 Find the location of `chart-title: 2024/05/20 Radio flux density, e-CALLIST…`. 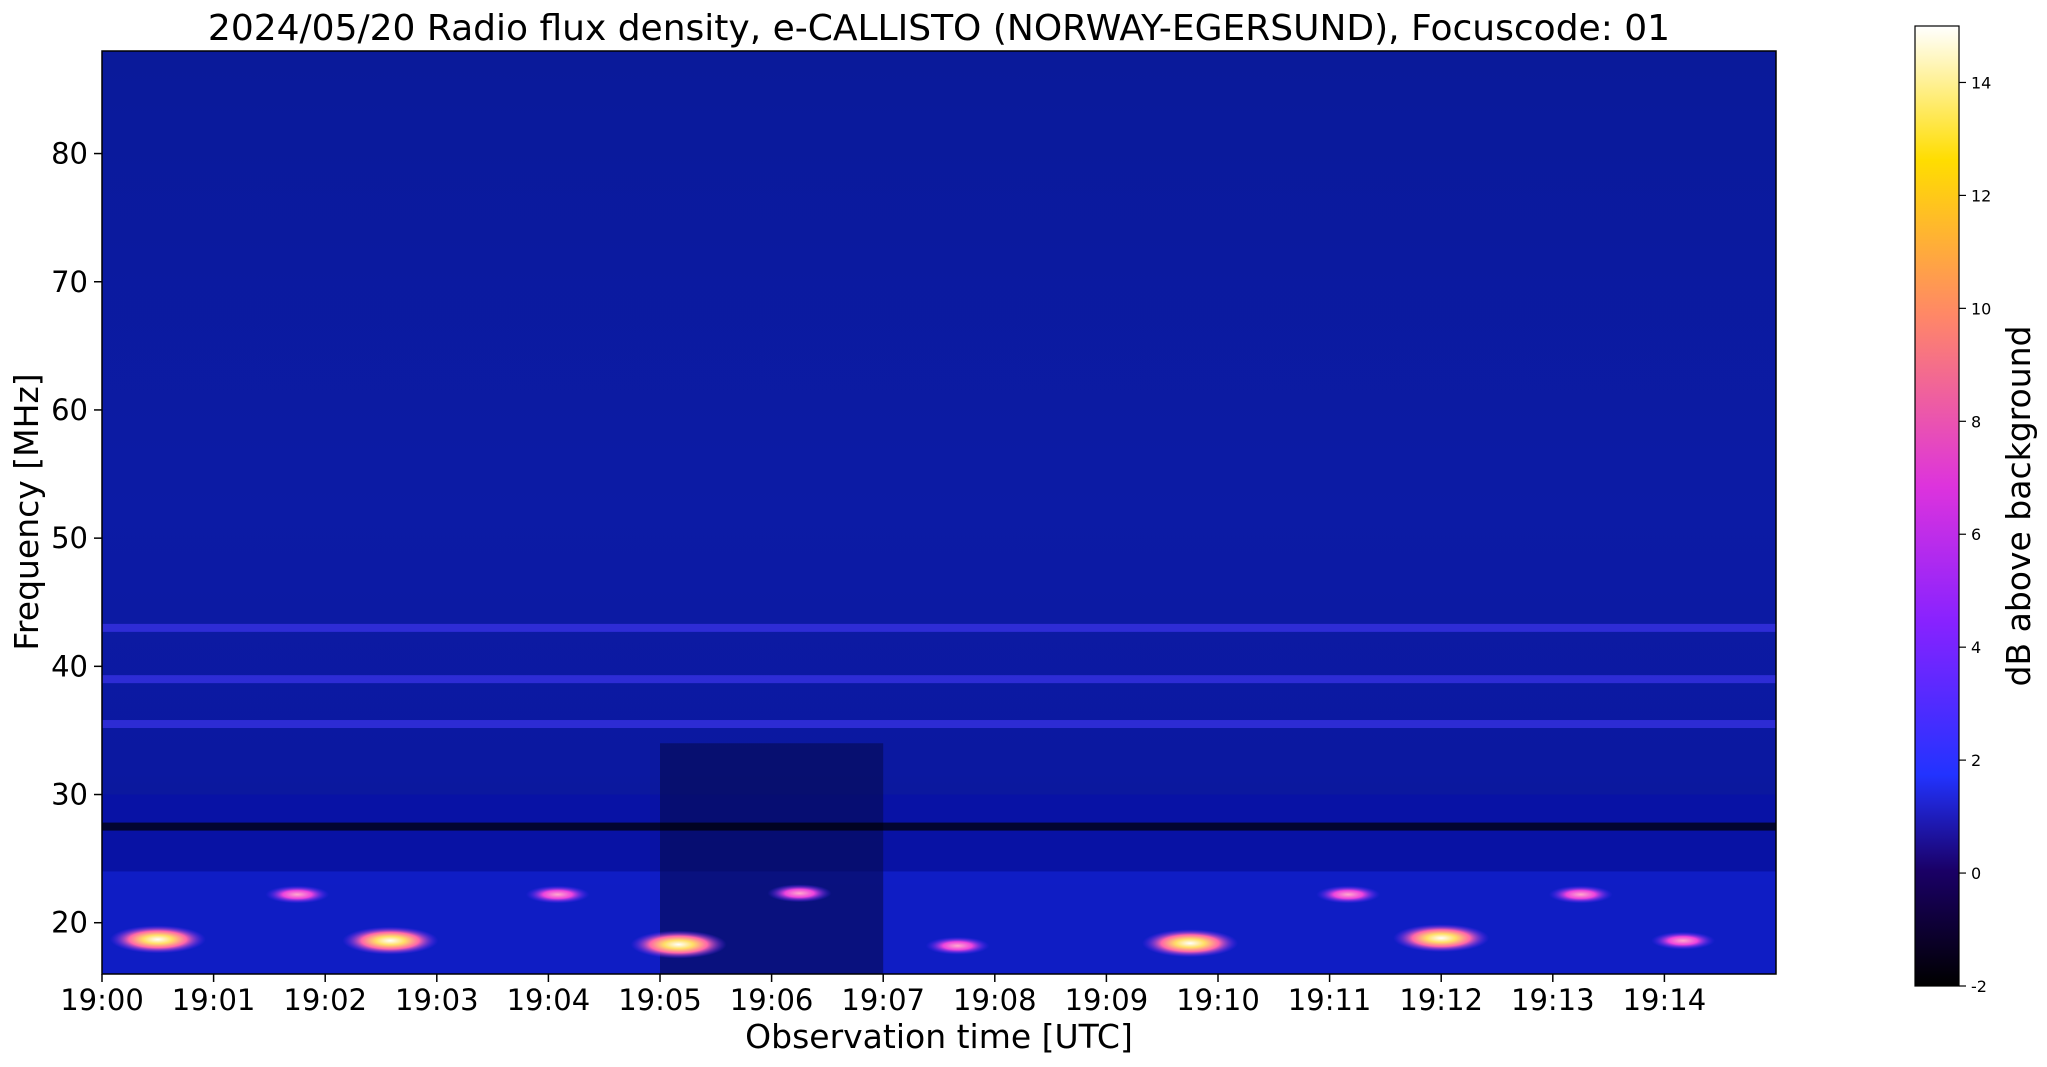

chart-title: 2024/05/20 Radio flux density, e-CALLIST… is located at coordinates (939, 28).